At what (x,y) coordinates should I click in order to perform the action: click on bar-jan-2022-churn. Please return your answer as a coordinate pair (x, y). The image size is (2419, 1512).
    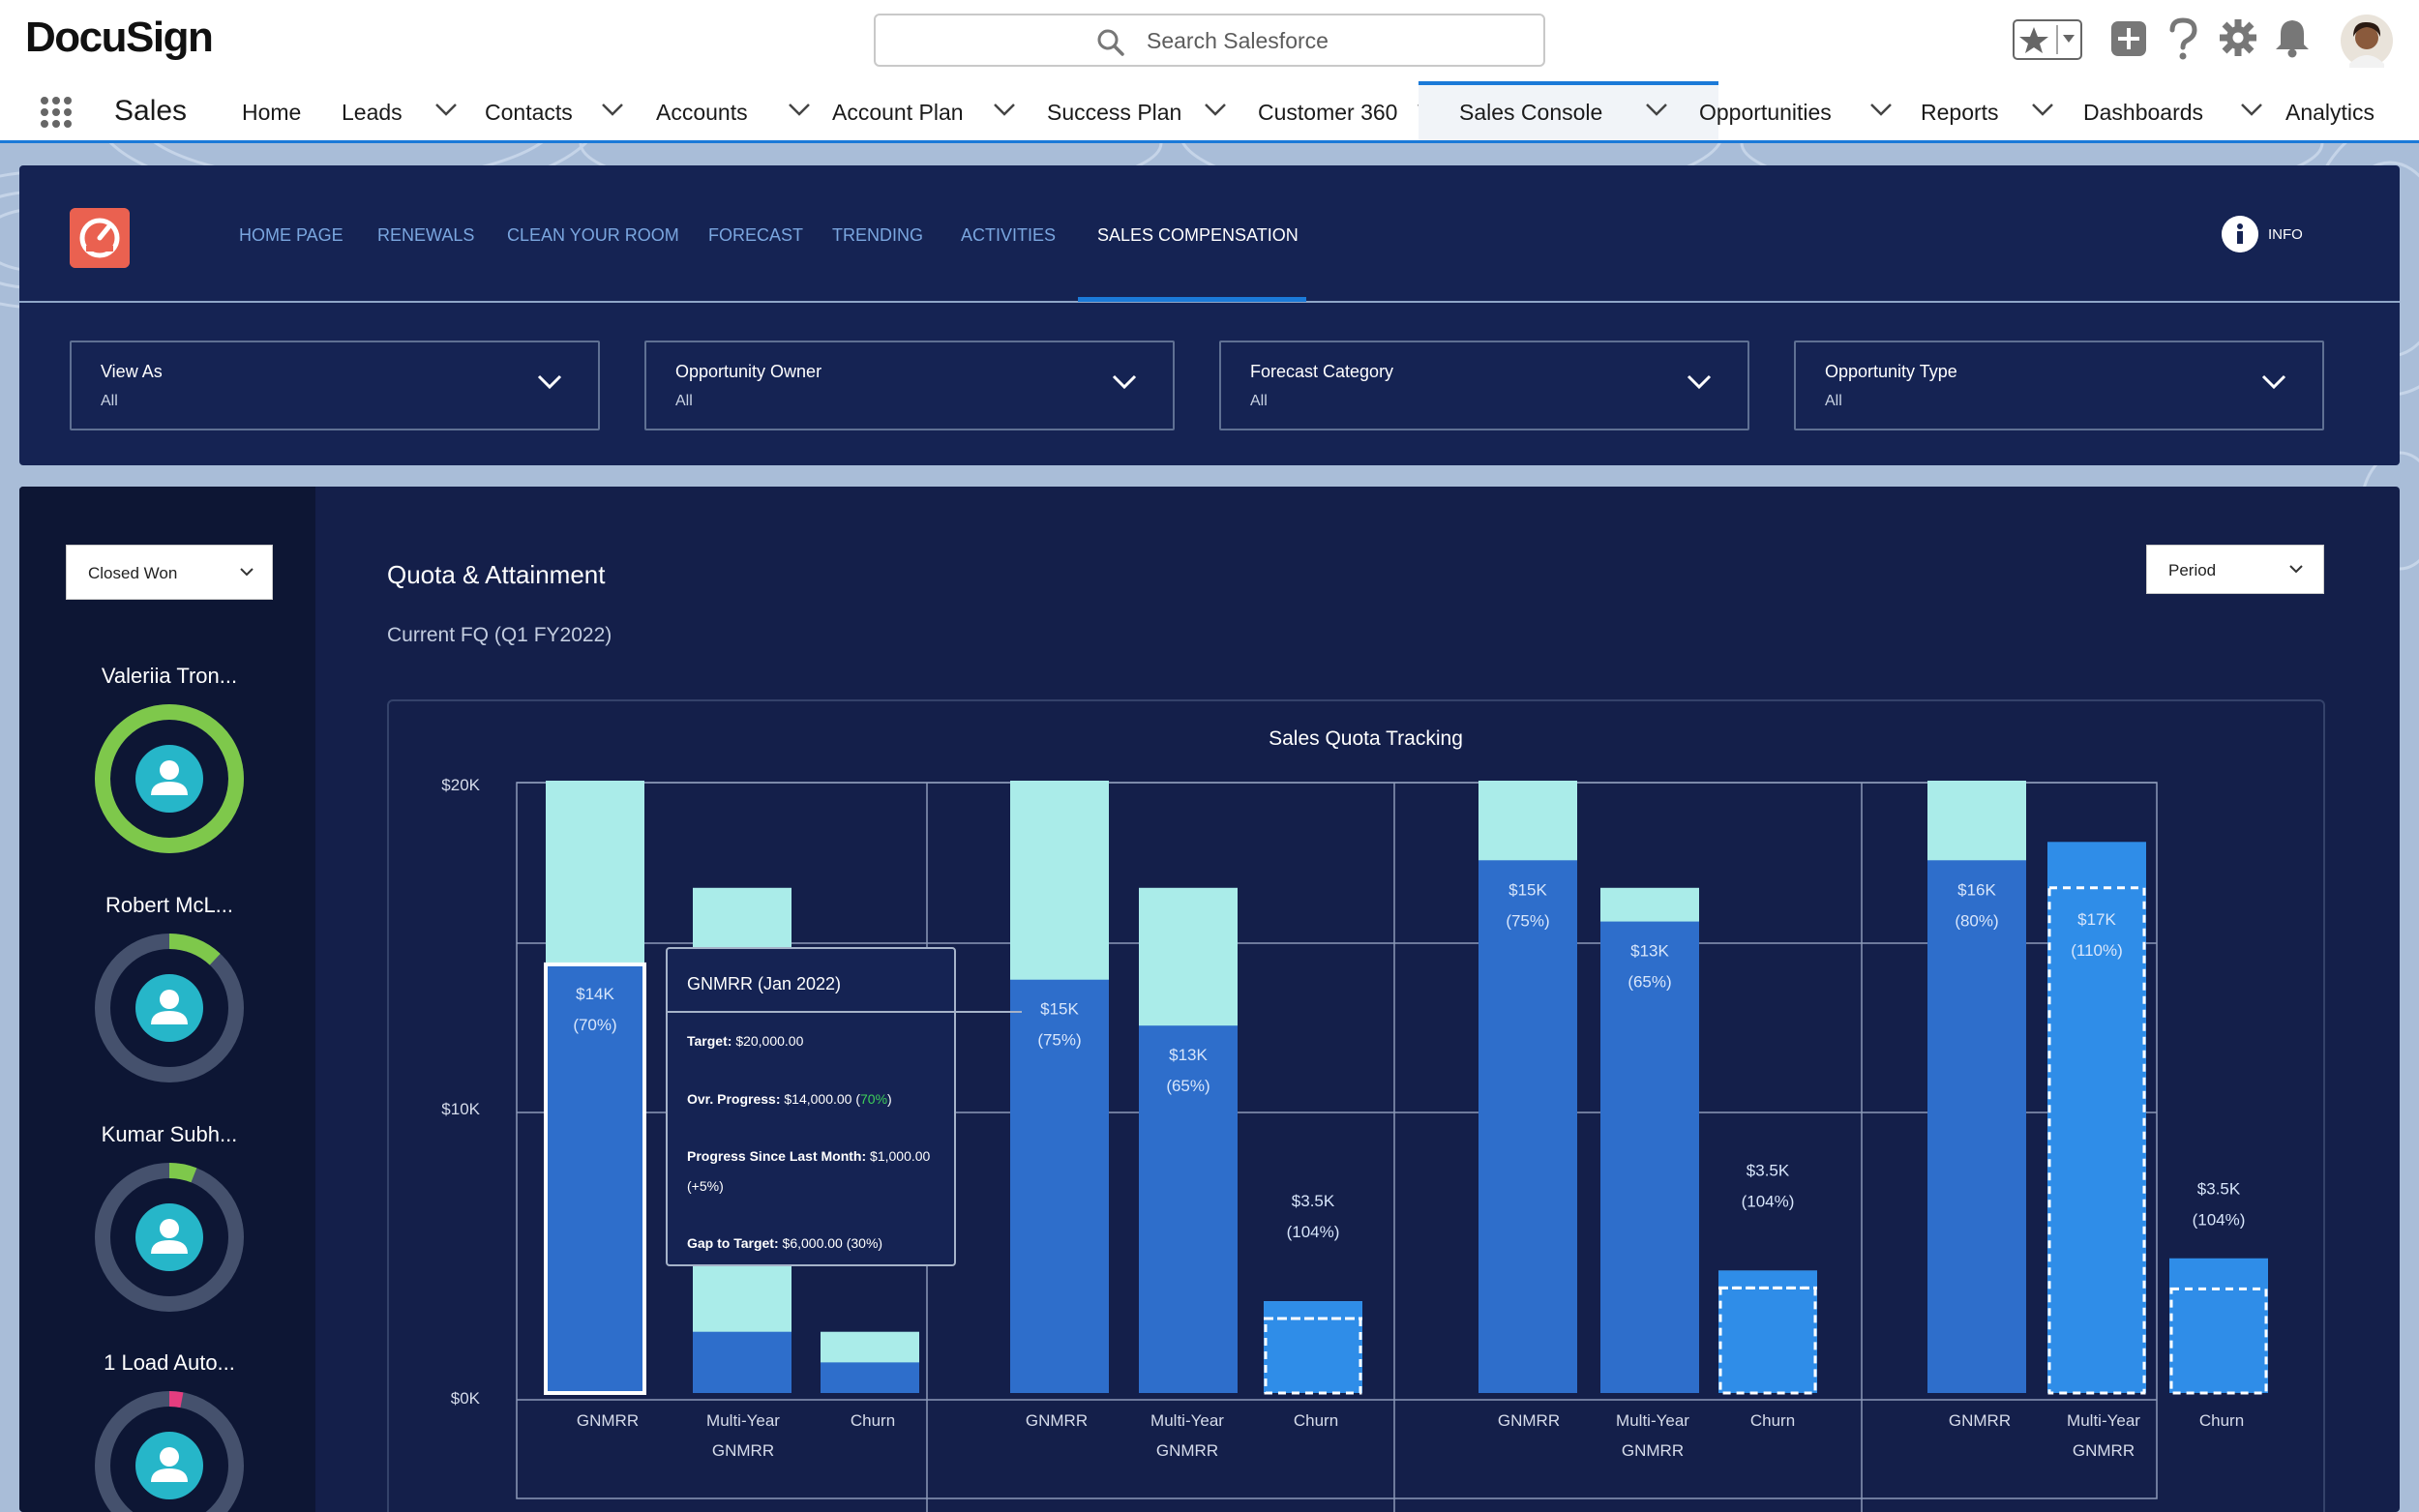
    Looking at the image, I should click on (870, 1362).